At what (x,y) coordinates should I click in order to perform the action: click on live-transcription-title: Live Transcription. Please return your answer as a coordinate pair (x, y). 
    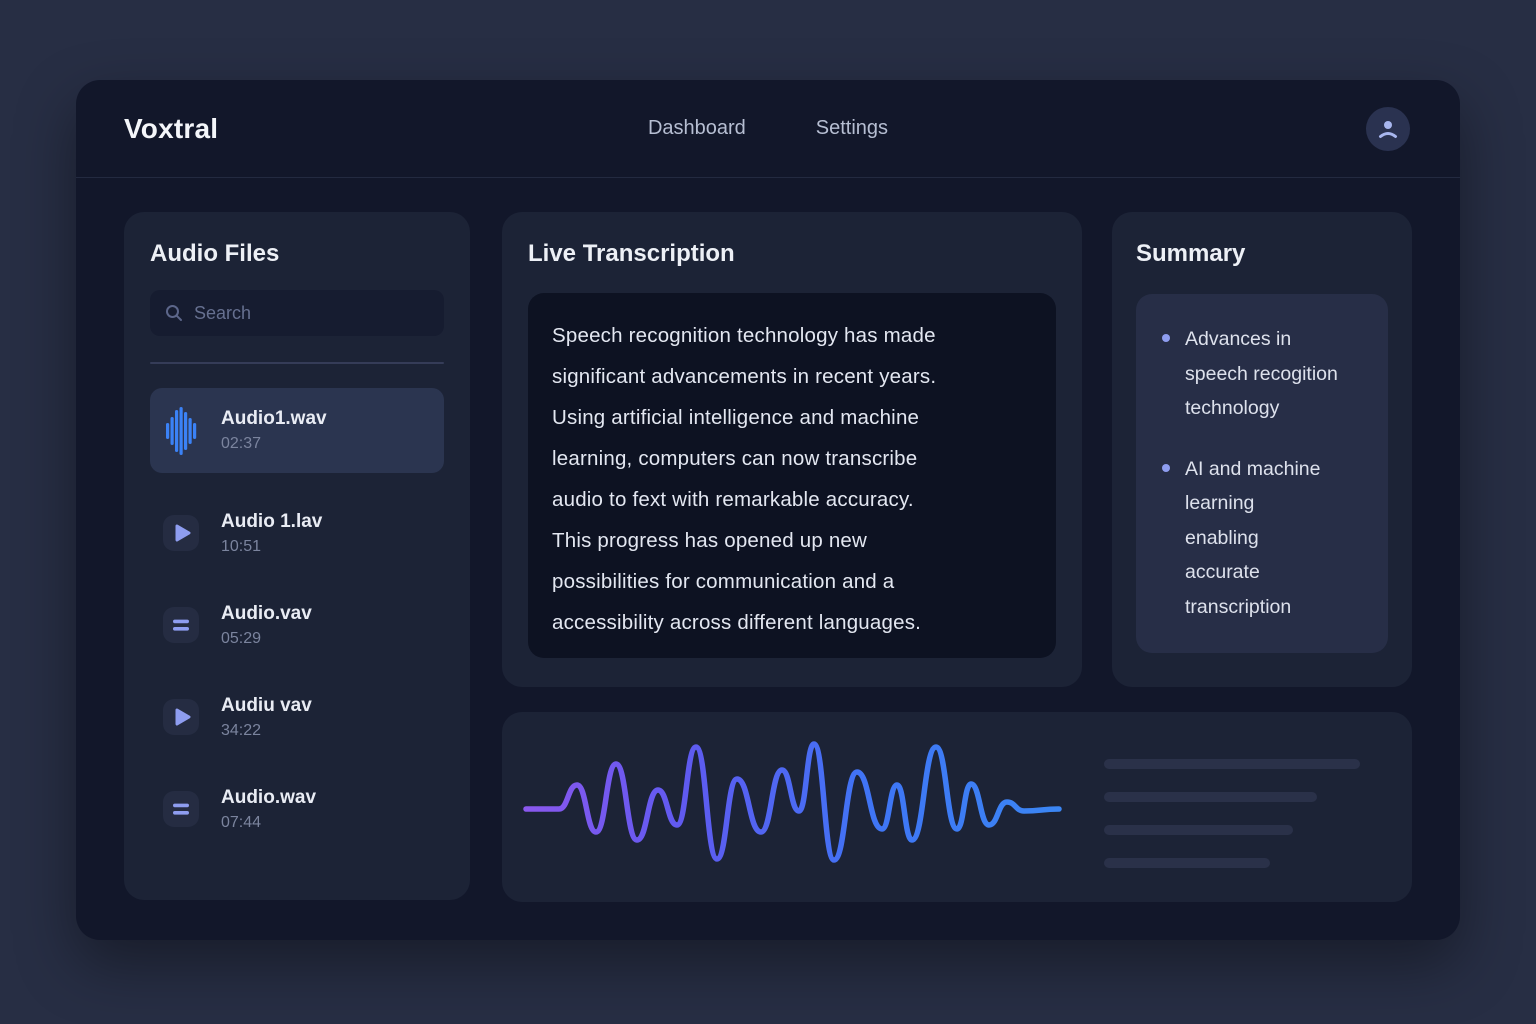
    Looking at the image, I should click on (631, 253).